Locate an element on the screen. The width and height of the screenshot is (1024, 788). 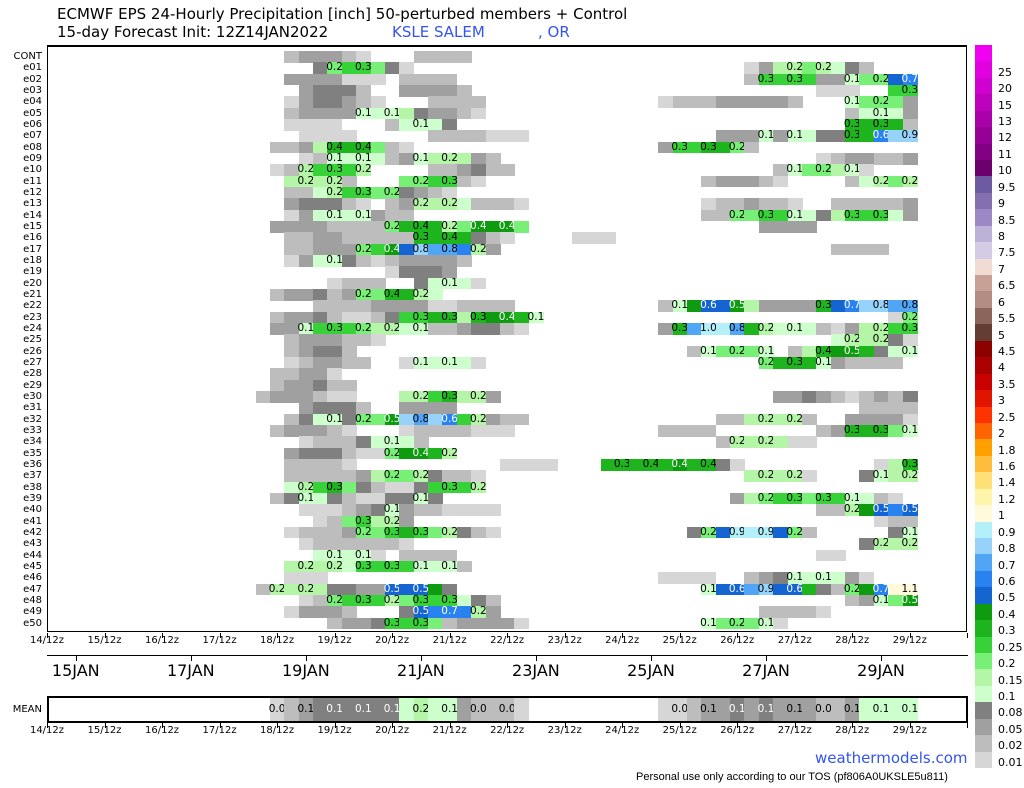
member-label: e36 is located at coordinates (32, 464).